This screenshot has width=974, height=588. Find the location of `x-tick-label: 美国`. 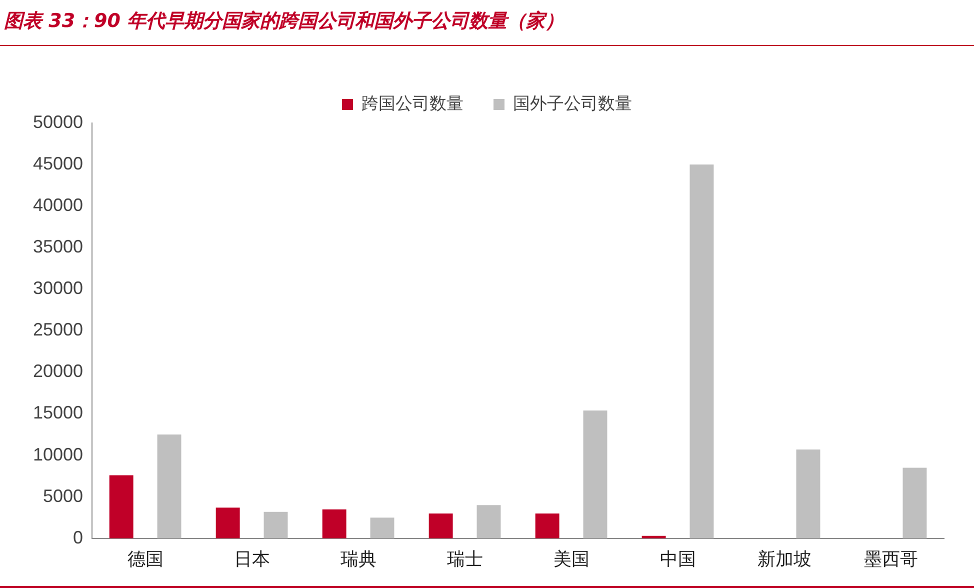

x-tick-label: 美国 is located at coordinates (571, 559).